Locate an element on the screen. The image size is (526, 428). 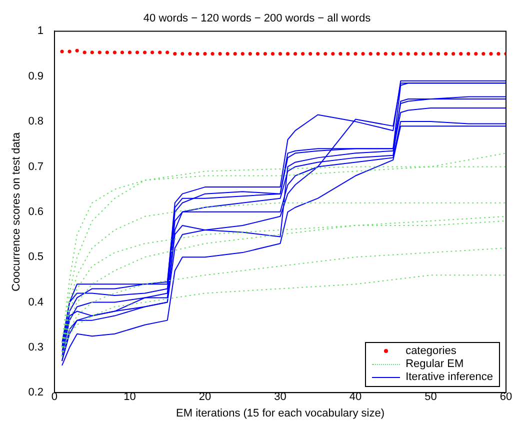
chart-title: 40 words − 120 words − 200 words − all words is located at coordinates (257, 18).